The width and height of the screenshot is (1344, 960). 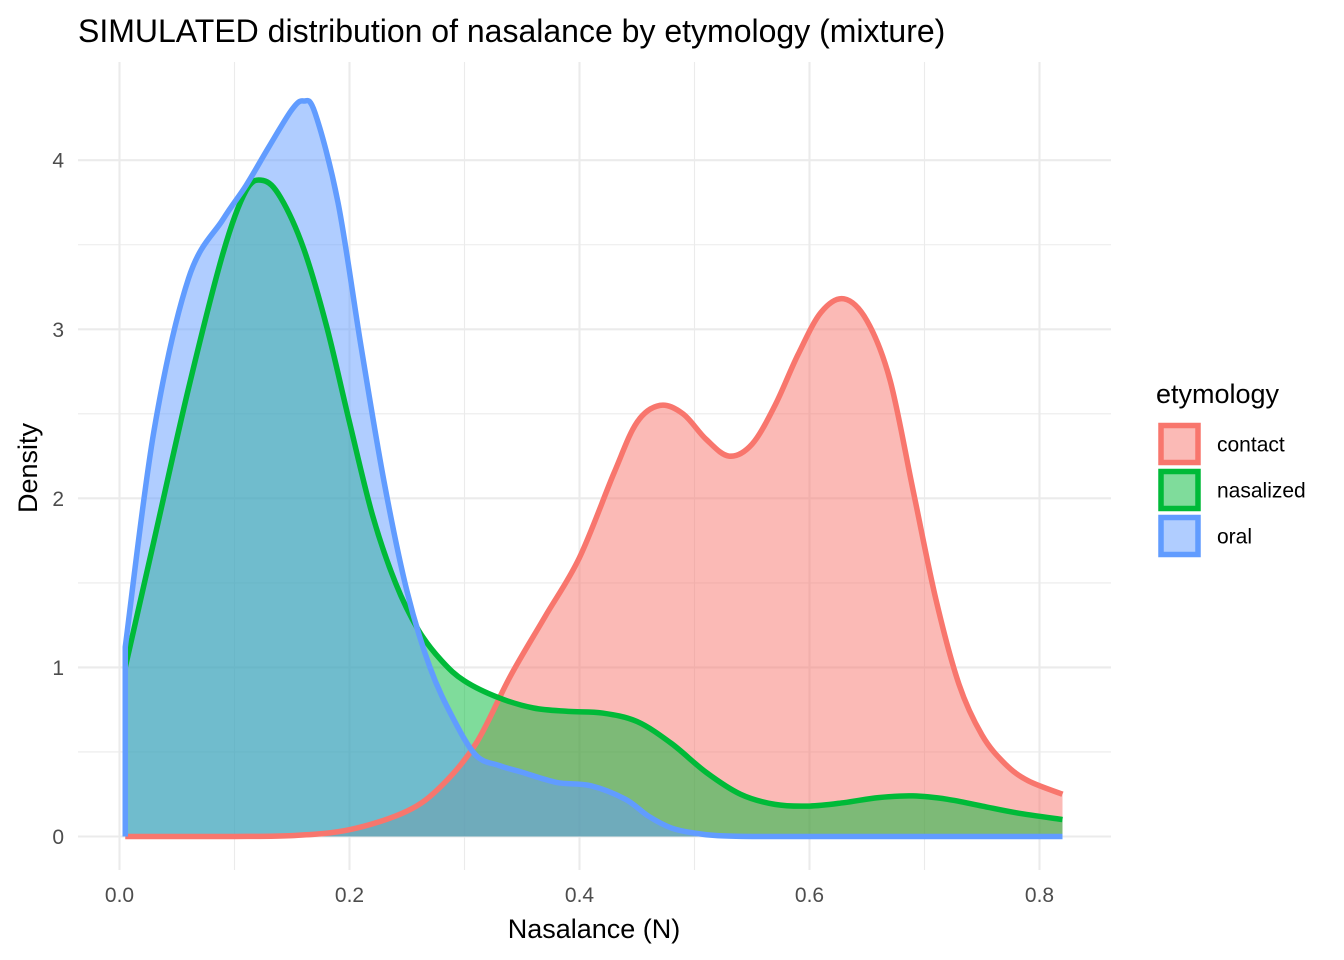 What do you see at coordinates (1205, 536) in the screenshot?
I see `legend-item-oral: oral` at bounding box center [1205, 536].